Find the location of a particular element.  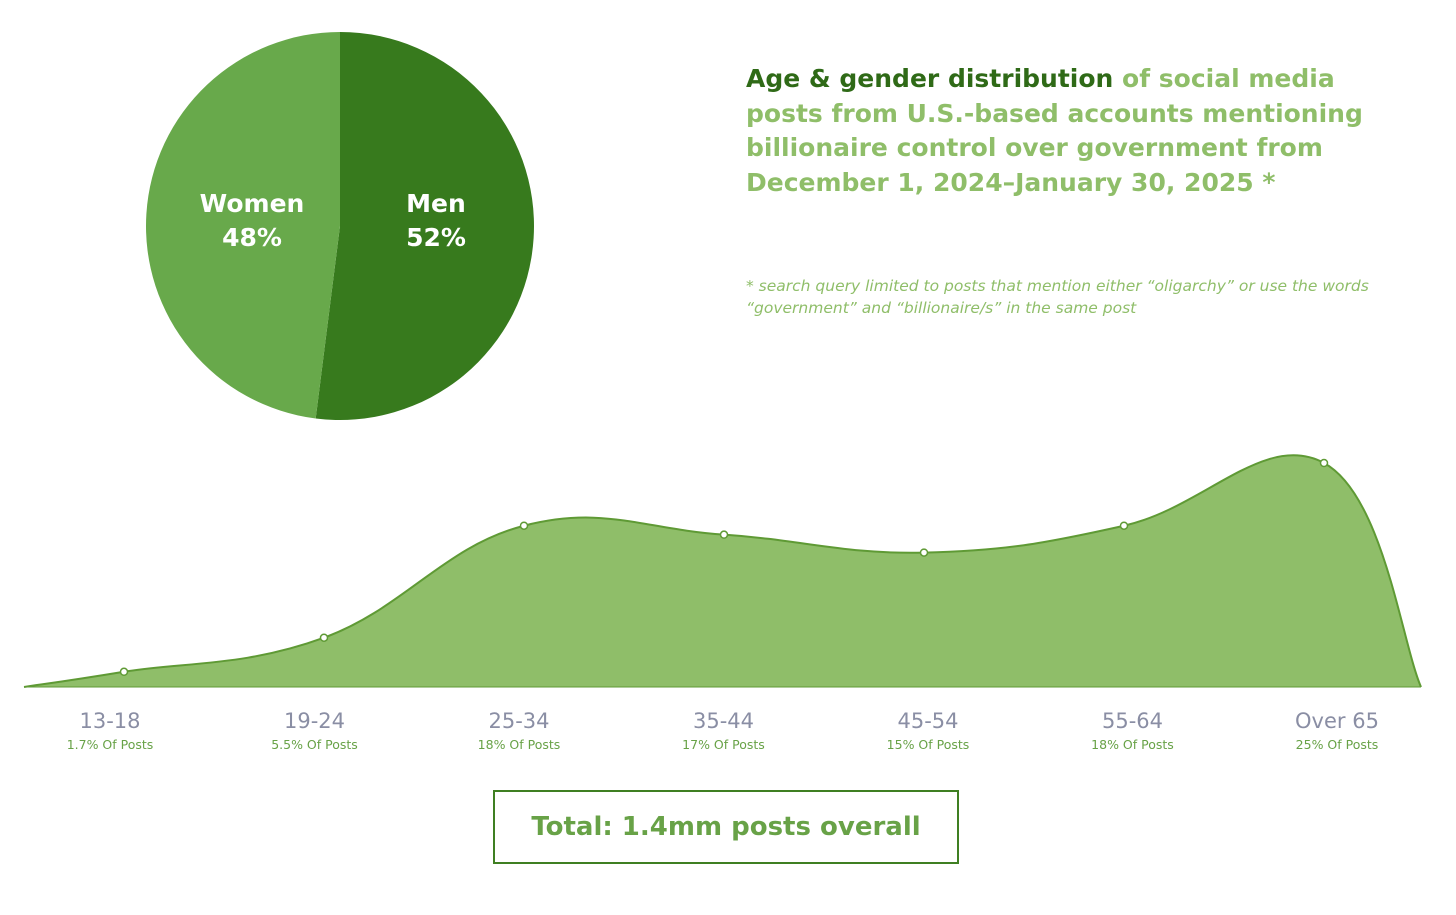

tick-label-45-54: 45-54 is located at coordinates (928, 721).